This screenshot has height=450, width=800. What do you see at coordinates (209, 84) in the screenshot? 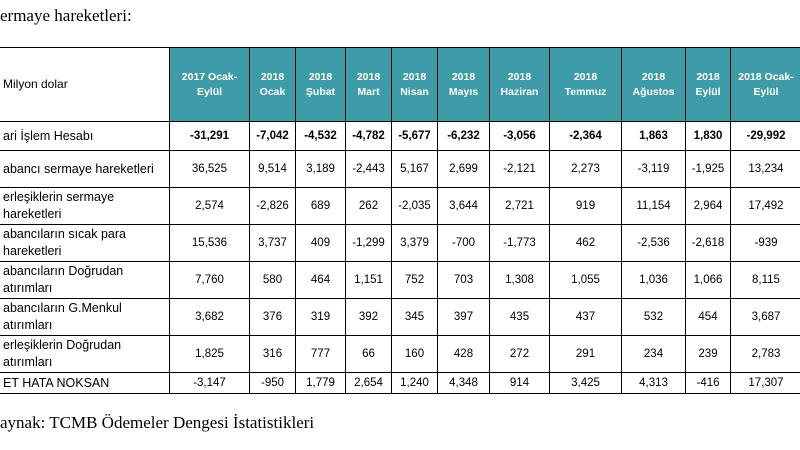
I see `column-header: 2017 Ocak-Eylül` at bounding box center [209, 84].